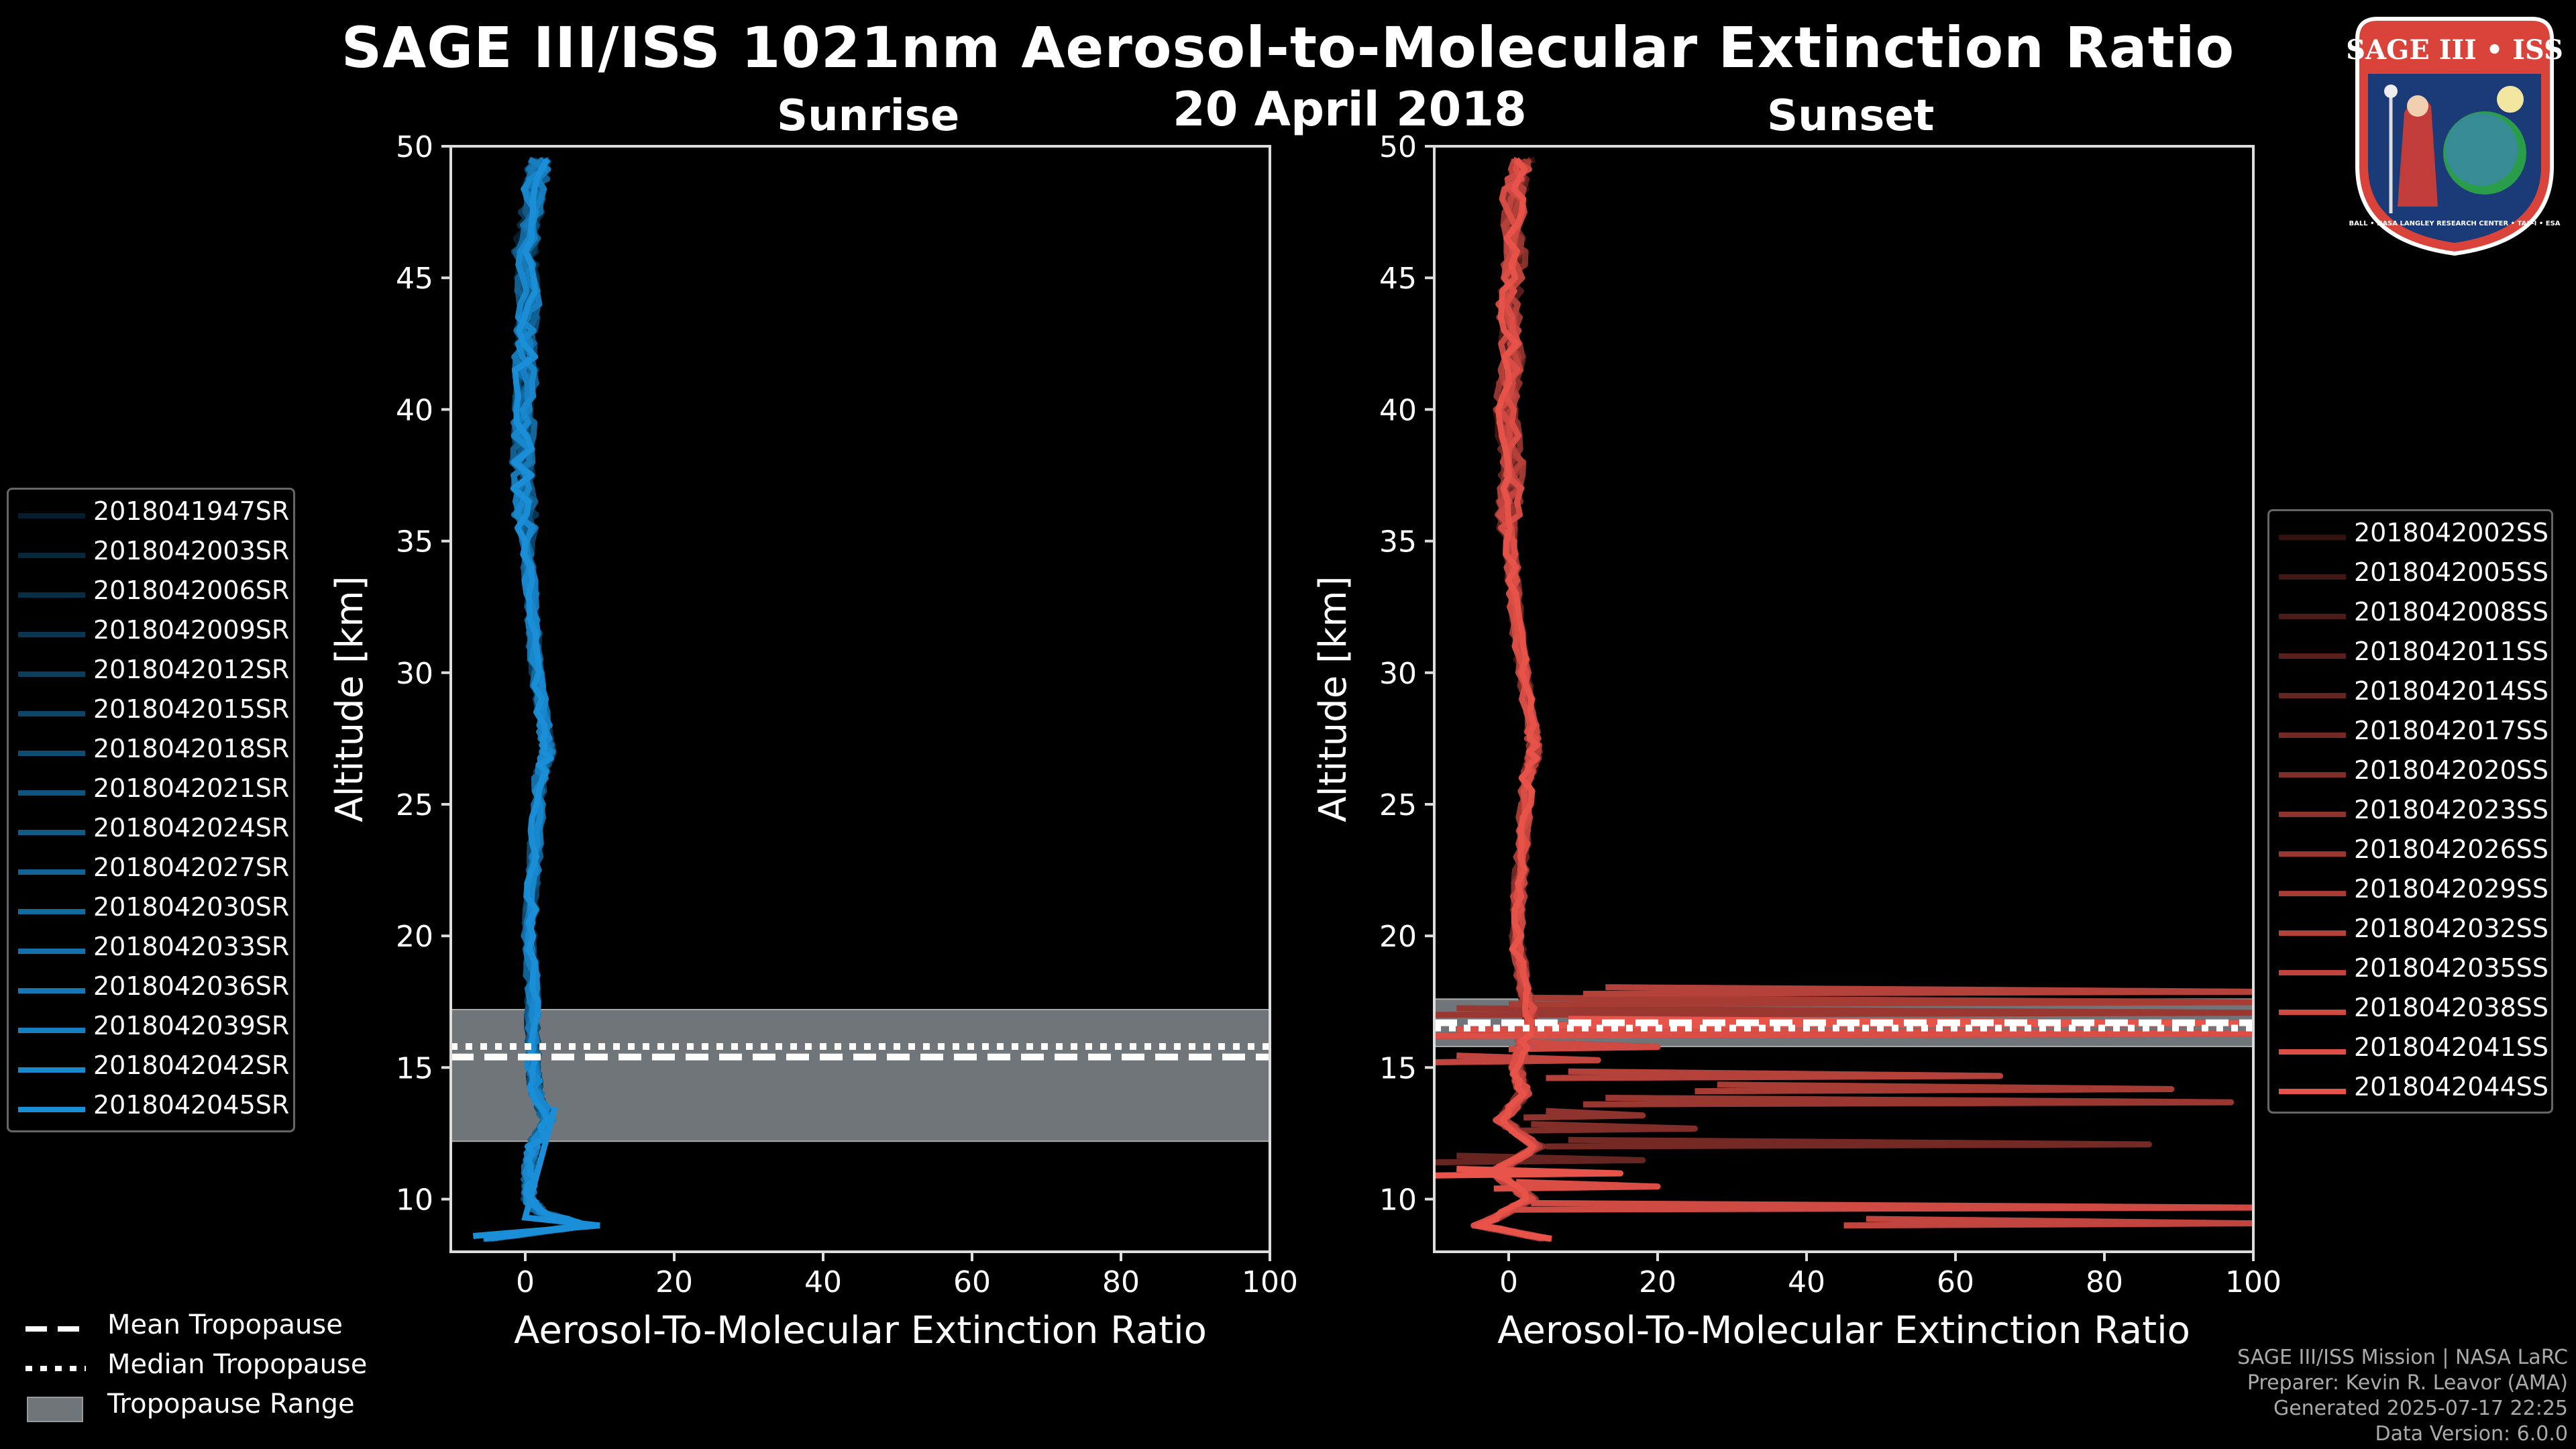  I want to click on sunset-legend-item: 2018042014SS, so click(2410, 694).